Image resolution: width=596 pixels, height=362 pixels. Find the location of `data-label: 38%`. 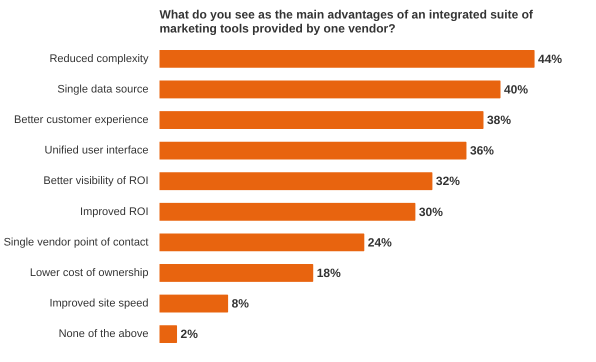

data-label: 38% is located at coordinates (499, 120).